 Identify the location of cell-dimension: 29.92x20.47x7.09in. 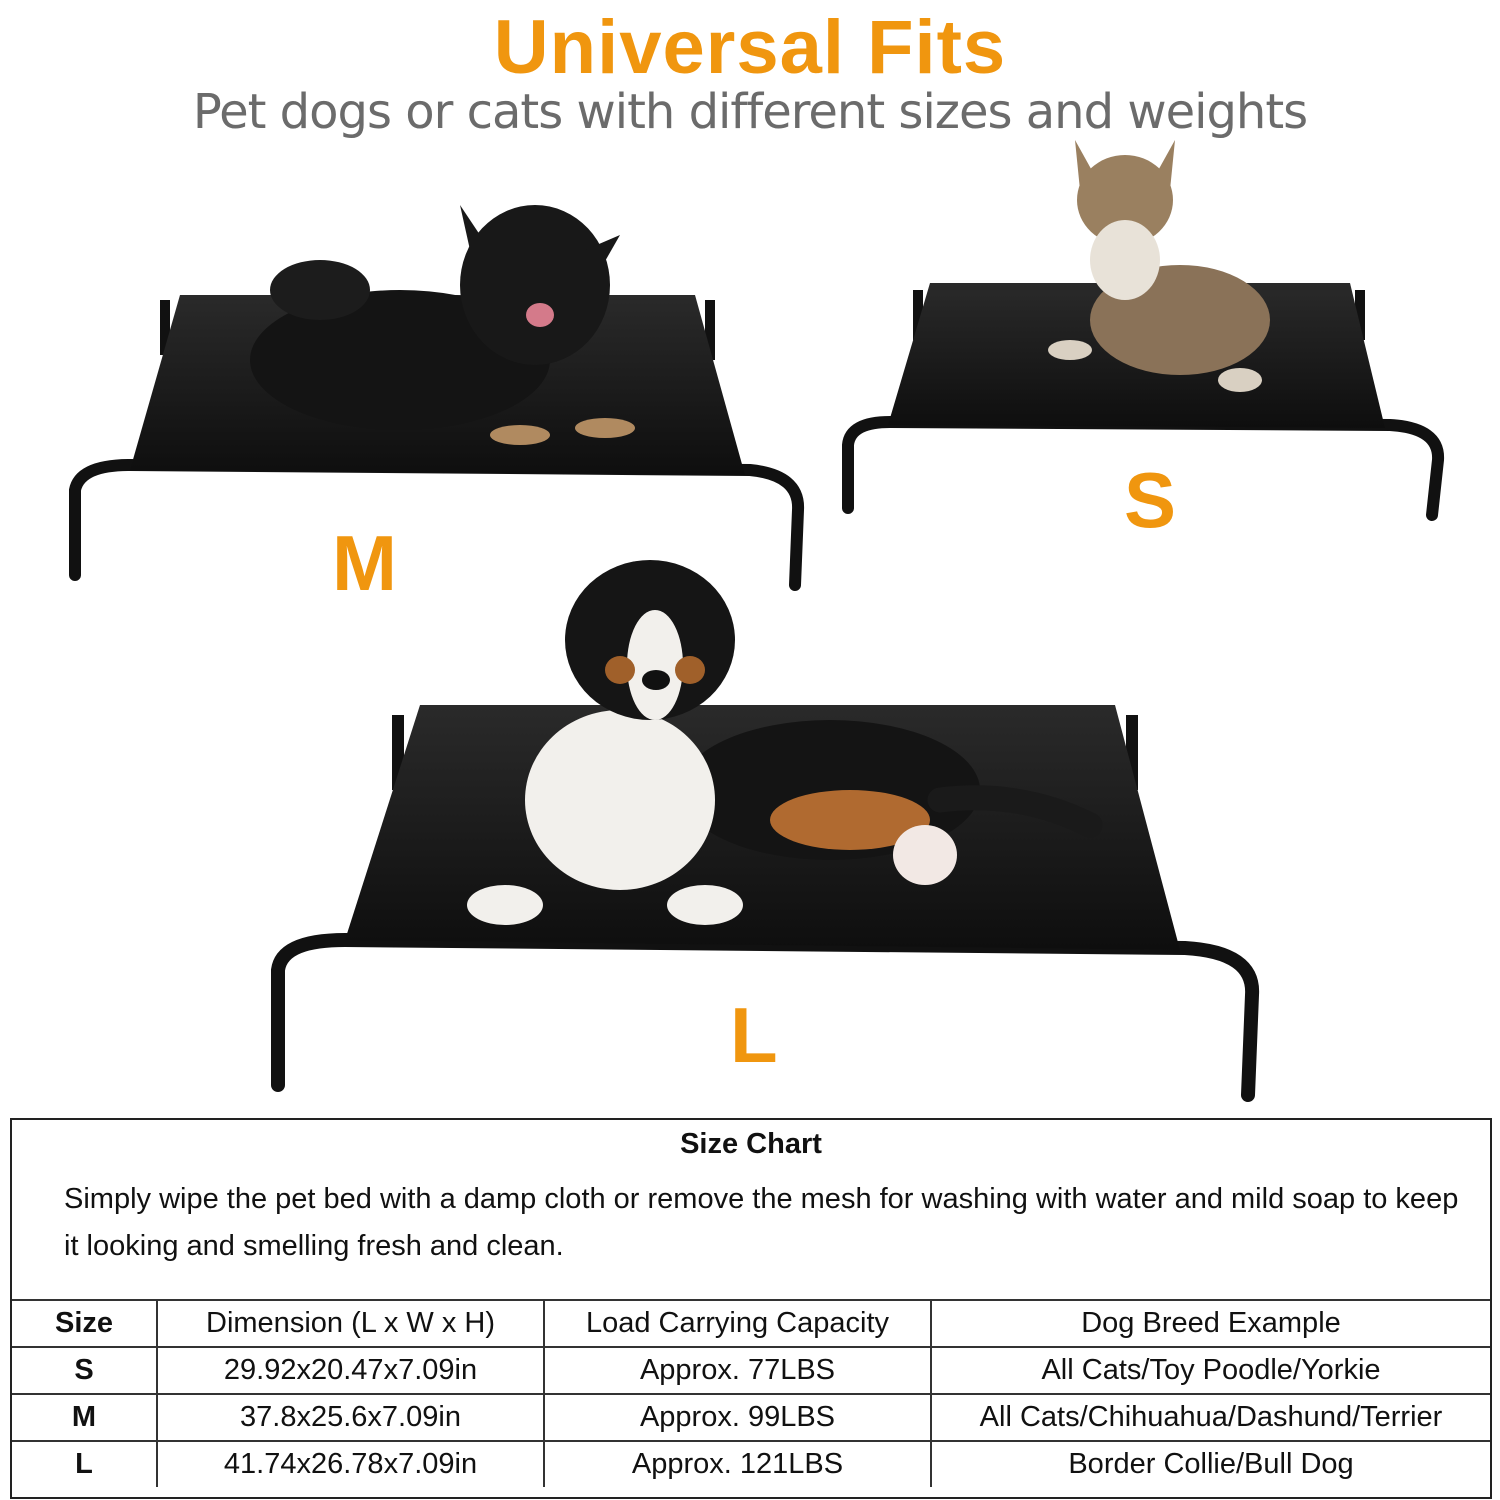
(350, 1370).